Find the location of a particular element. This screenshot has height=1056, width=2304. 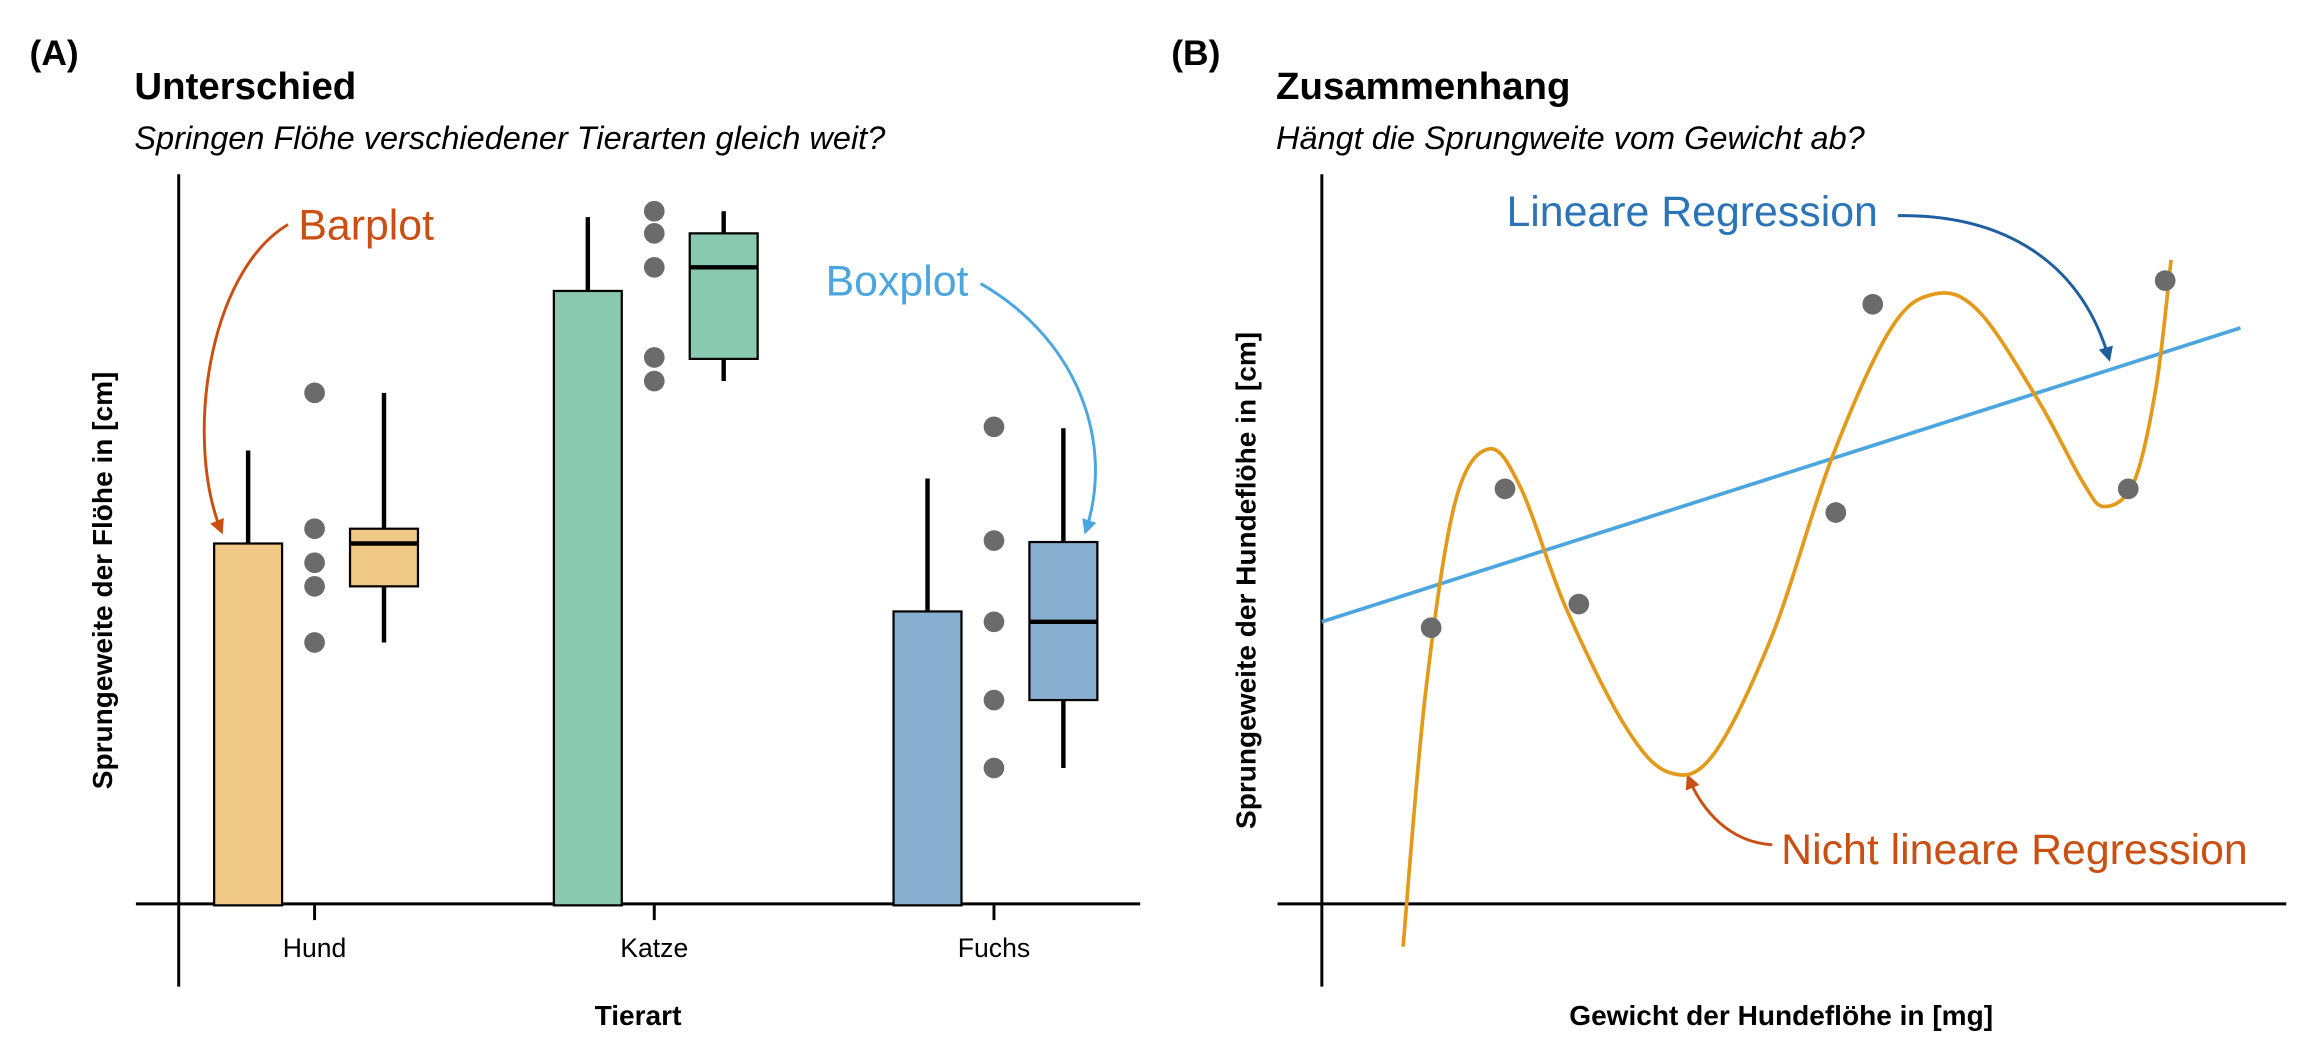

title: Unterschied is located at coordinates (245, 86).